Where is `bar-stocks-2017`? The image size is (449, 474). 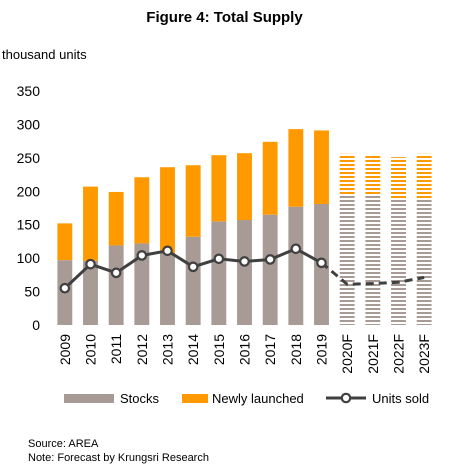 bar-stocks-2017 is located at coordinates (270, 269).